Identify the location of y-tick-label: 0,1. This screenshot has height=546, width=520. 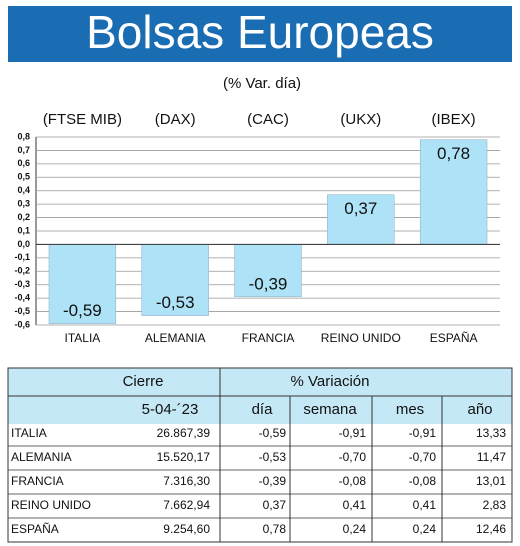
(23, 230).